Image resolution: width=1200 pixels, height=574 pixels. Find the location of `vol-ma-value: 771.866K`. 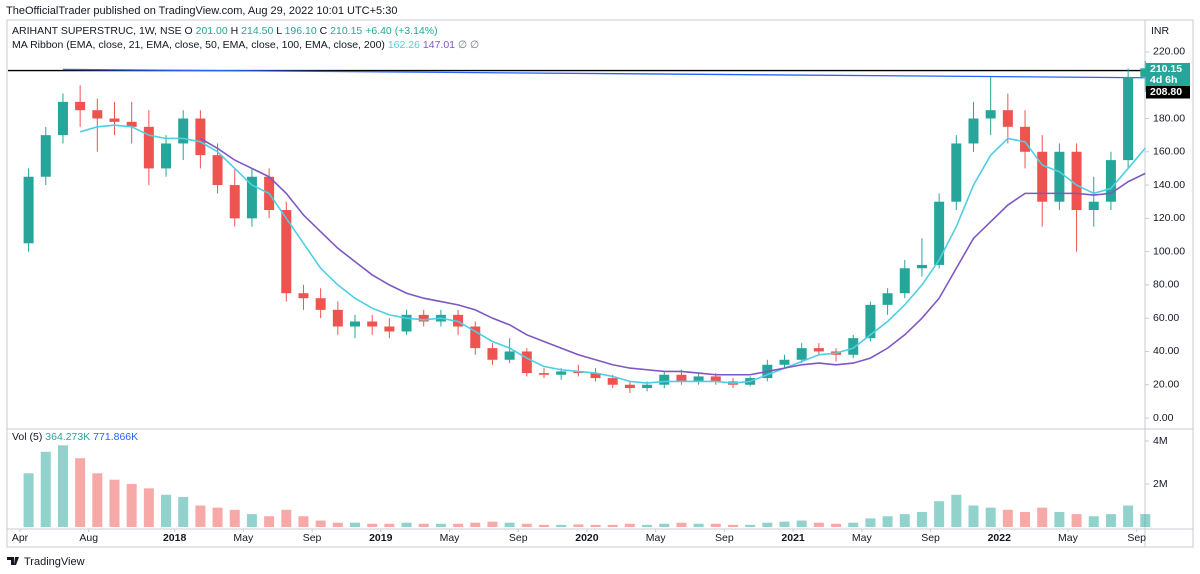

vol-ma-value: 771.866K is located at coordinates (115, 437).